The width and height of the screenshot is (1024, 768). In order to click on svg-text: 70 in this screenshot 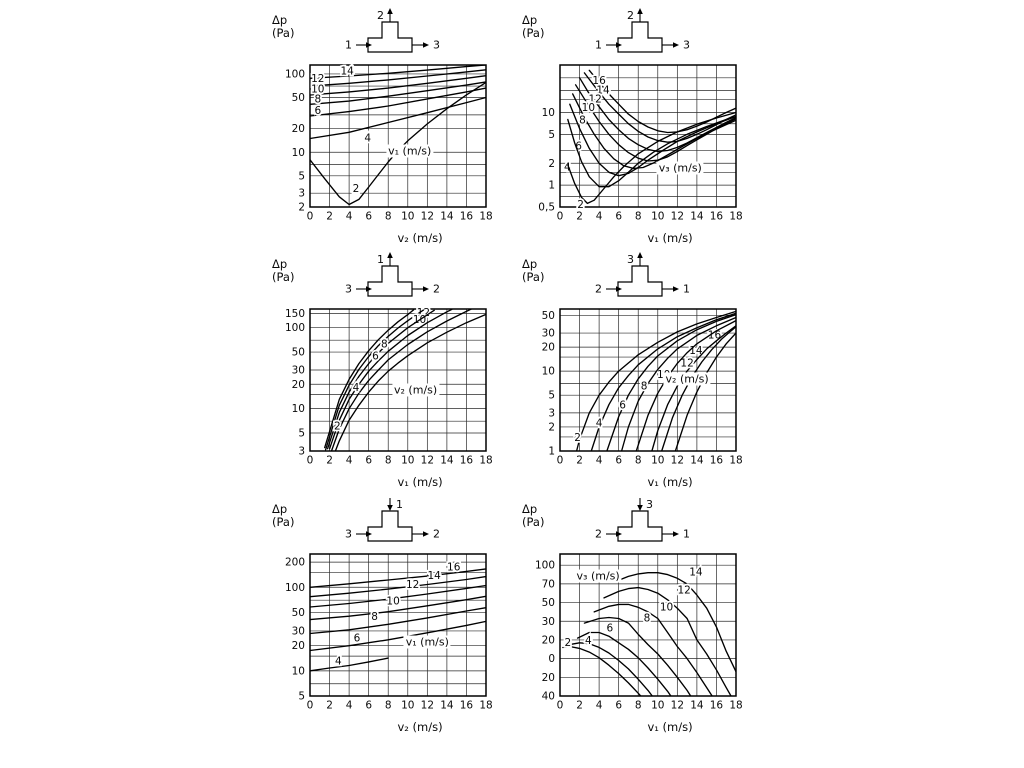, I will do `click(548, 584)`.